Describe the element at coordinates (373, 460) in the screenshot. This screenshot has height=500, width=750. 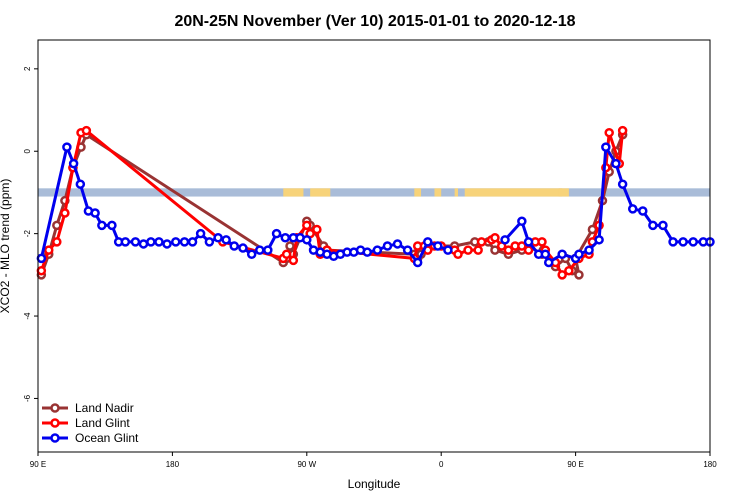
I see `x-axis: 90 E 180 90 W 0 90 E 180` at that location.